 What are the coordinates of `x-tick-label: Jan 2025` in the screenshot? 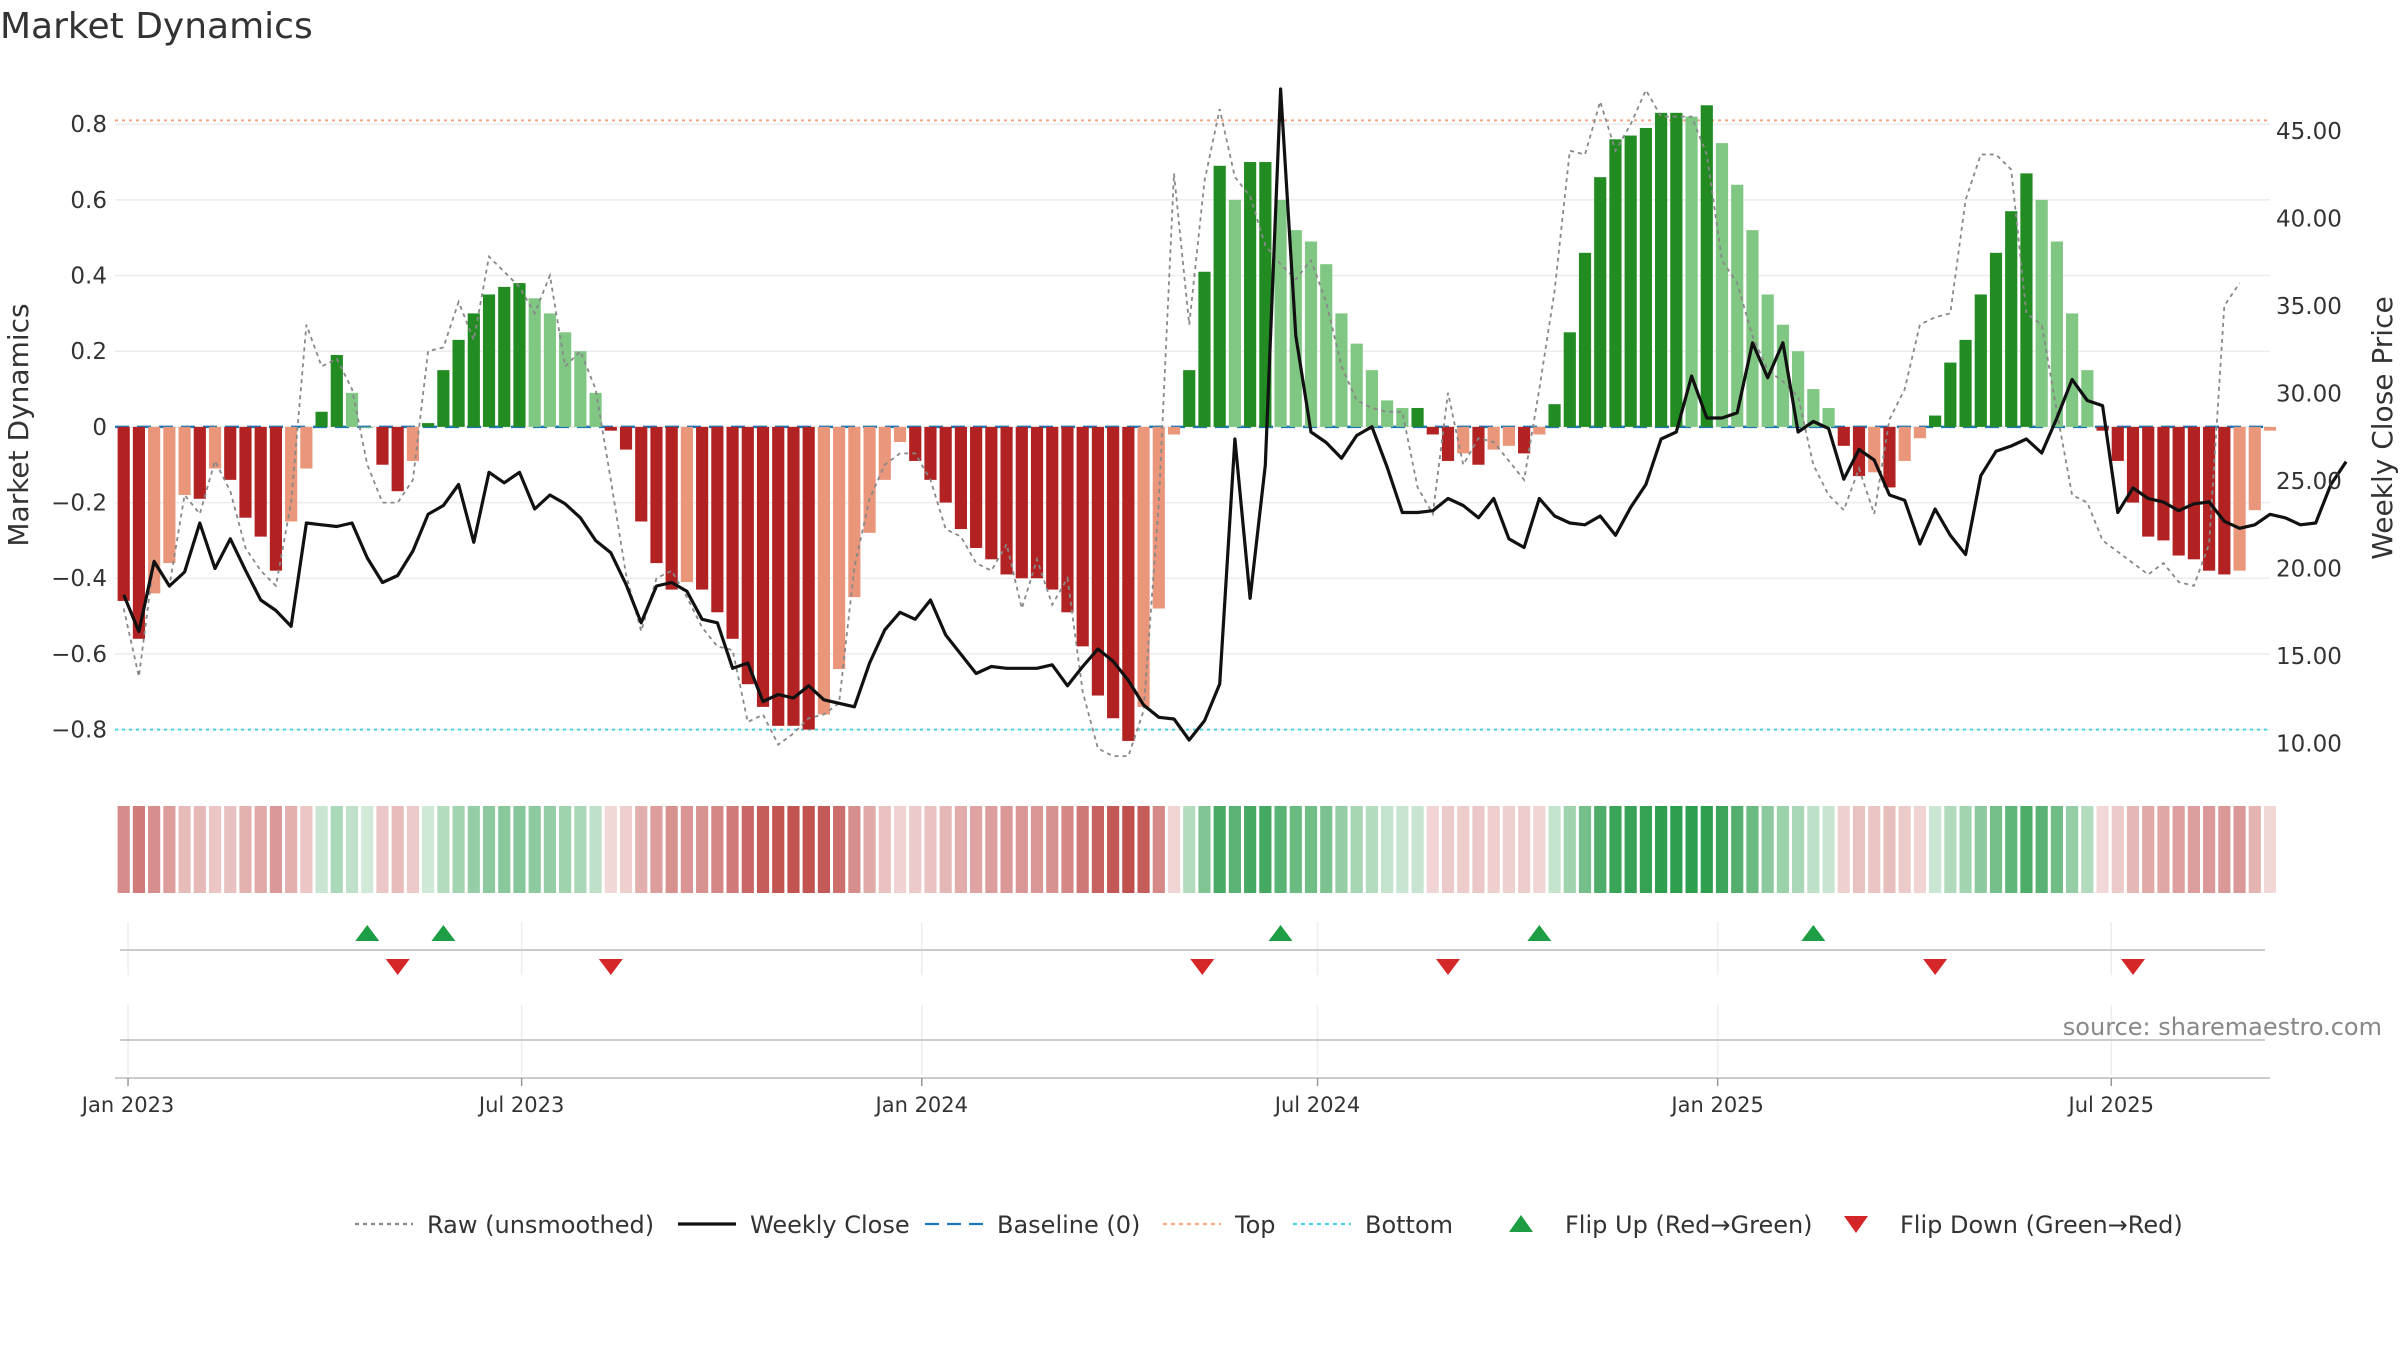 It's located at (1716, 1105).